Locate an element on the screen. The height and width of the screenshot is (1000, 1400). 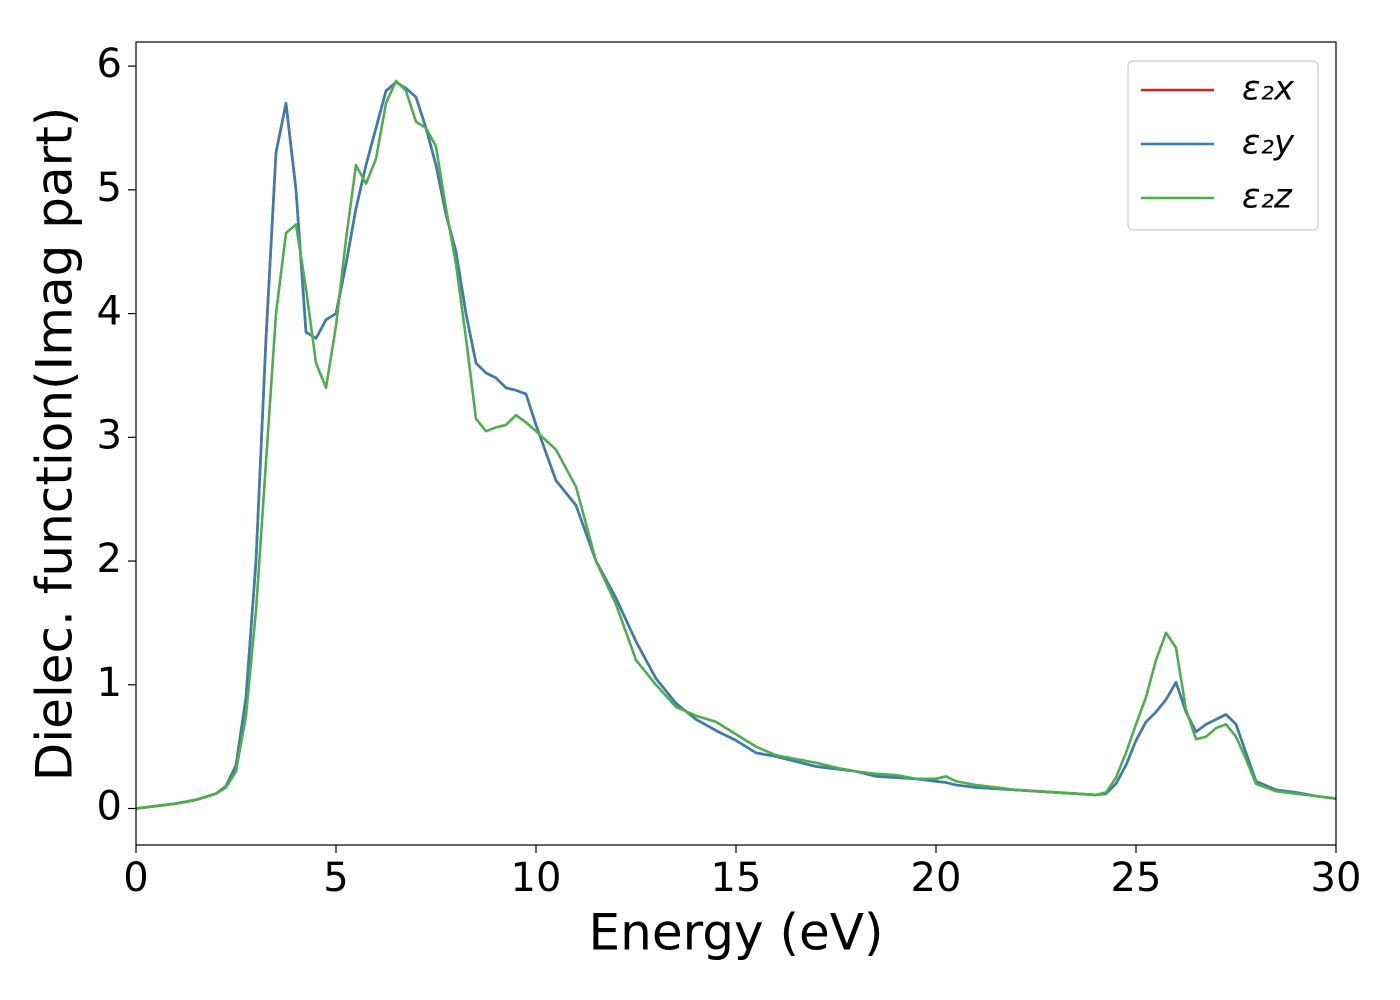
legend-box is located at coordinates (1223, 145).